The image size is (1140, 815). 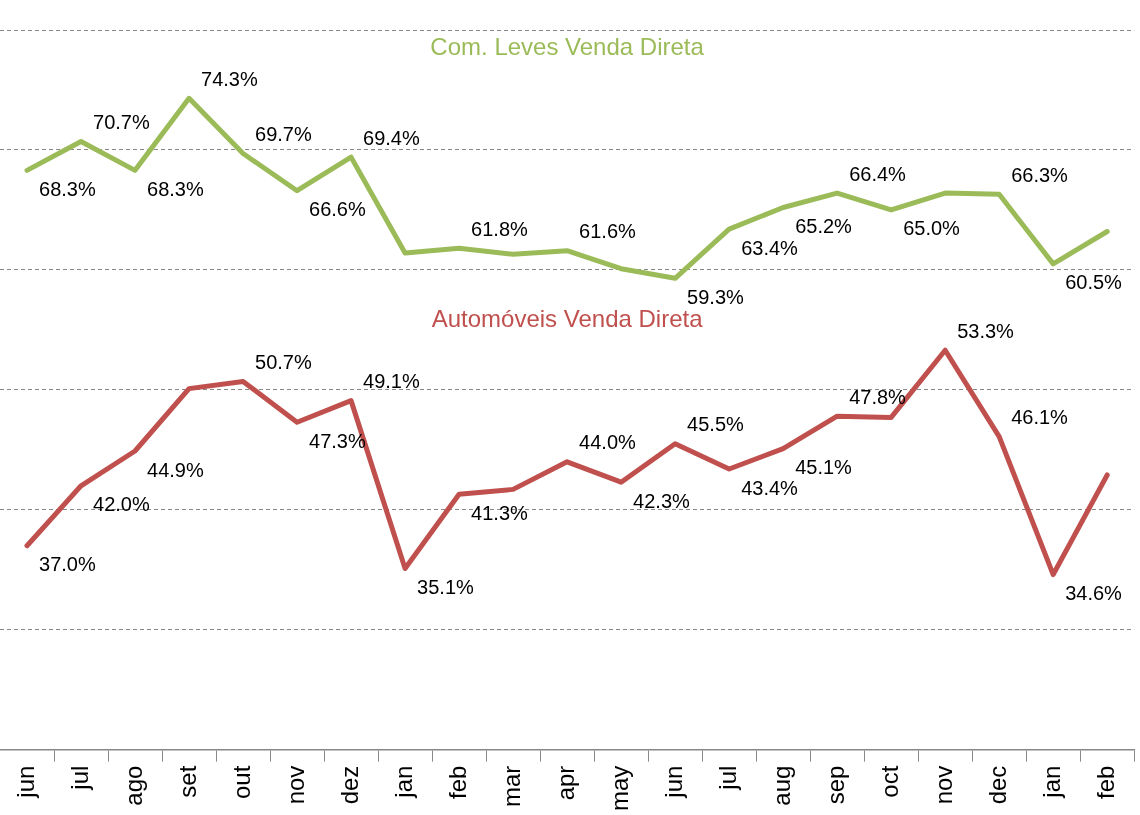 What do you see at coordinates (932, 228) in the screenshot?
I see `data-label: 65.0%` at bounding box center [932, 228].